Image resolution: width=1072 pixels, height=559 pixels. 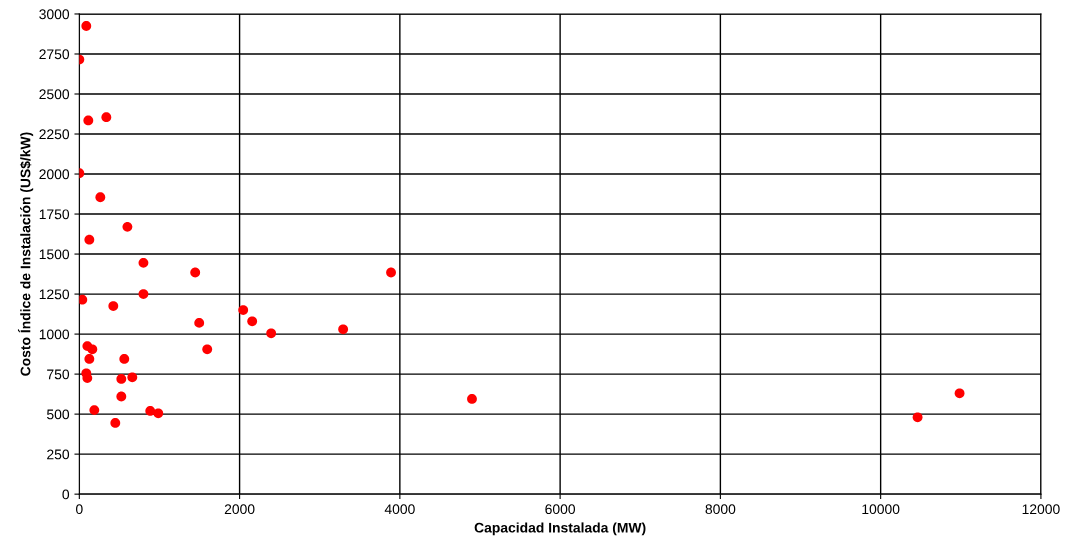 What do you see at coordinates (25, 254) in the screenshot?
I see `y-axis-title: Costo Índice de Instalación (US$/kW)` at bounding box center [25, 254].